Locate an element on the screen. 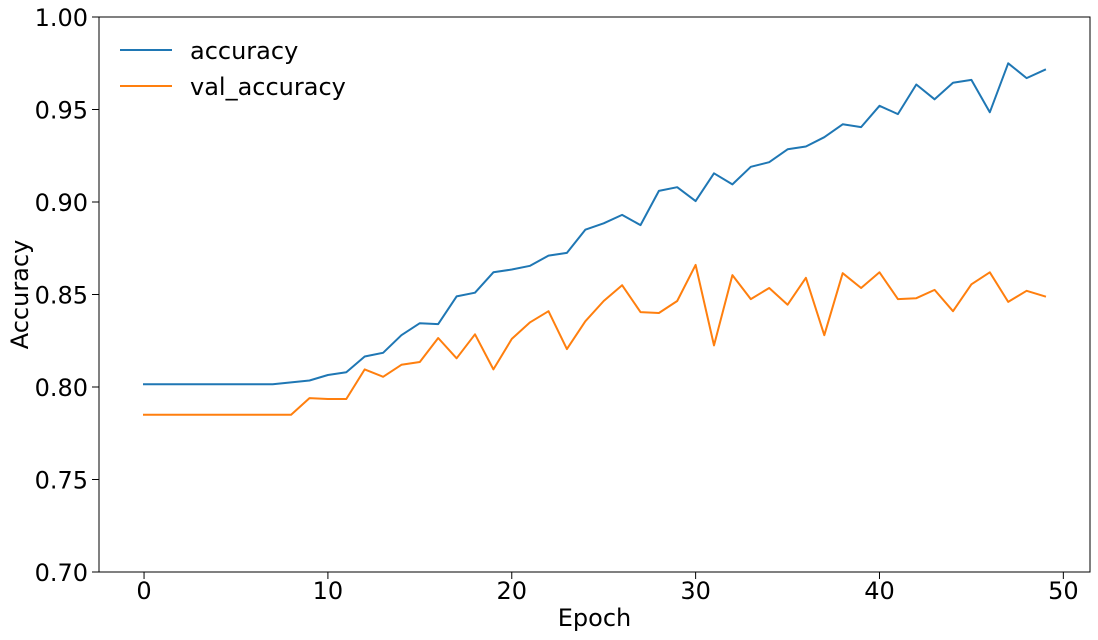 The height and width of the screenshot is (640, 1098). x-tick-label: 30 is located at coordinates (695, 591).